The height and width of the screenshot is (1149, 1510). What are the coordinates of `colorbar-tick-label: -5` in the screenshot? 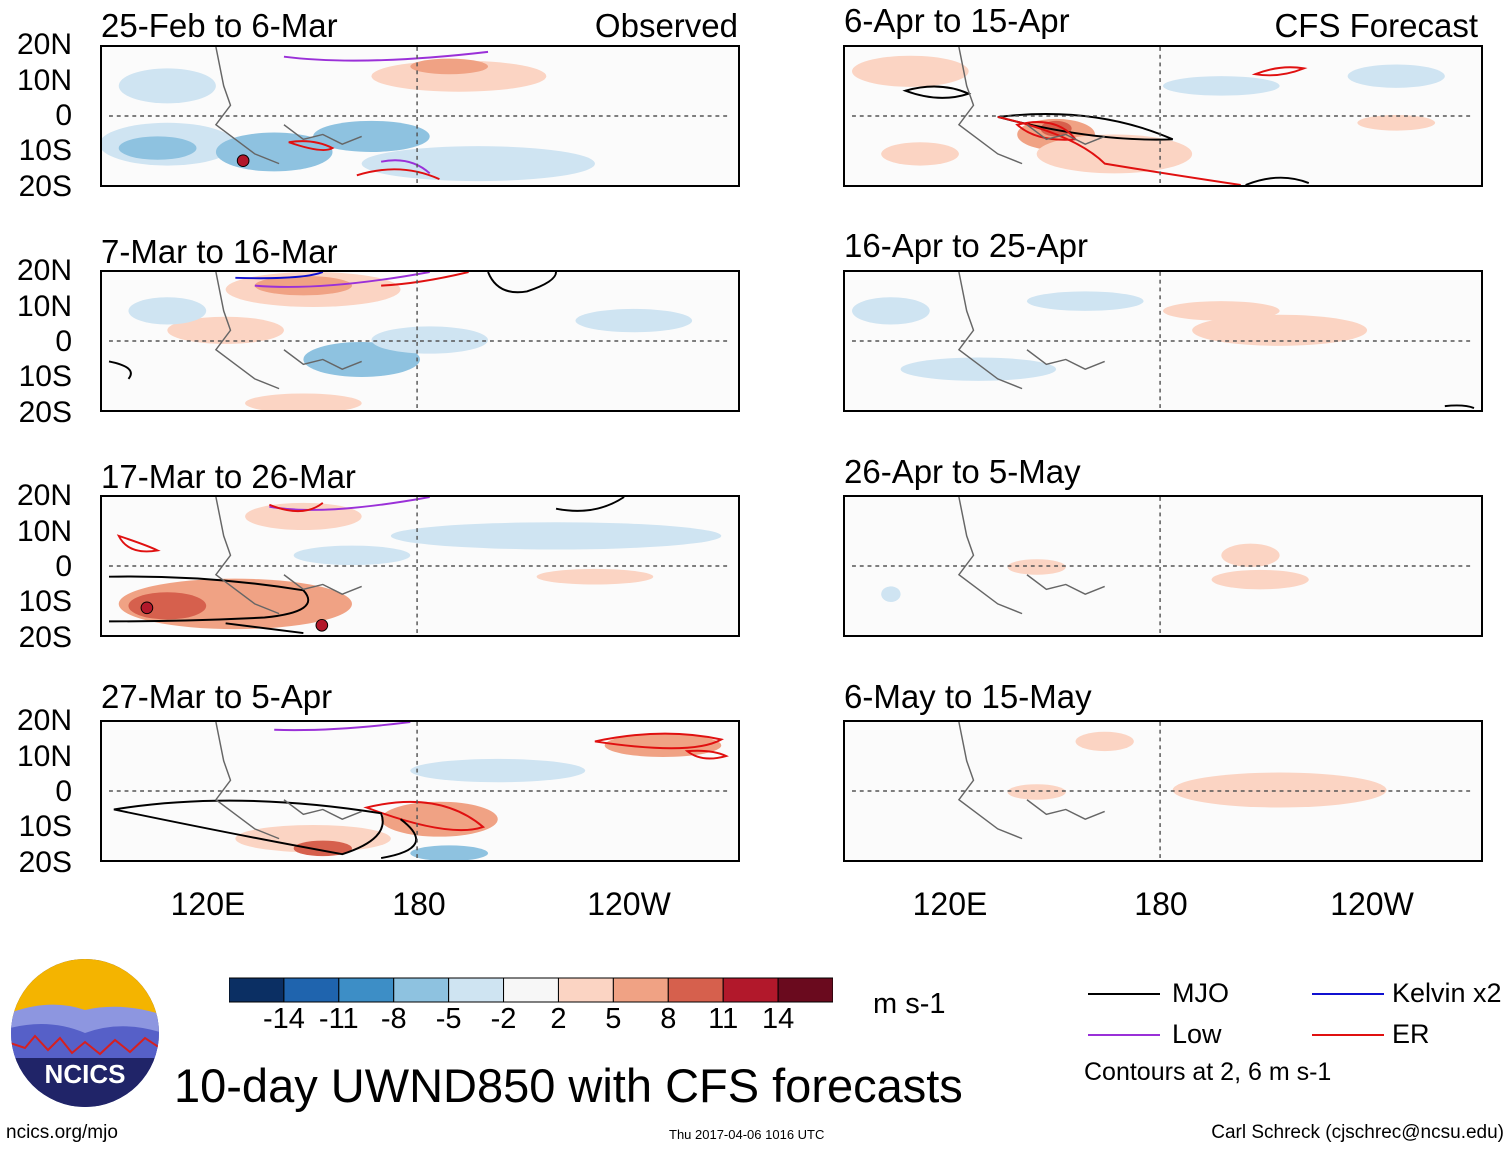 It's located at (448, 1019).